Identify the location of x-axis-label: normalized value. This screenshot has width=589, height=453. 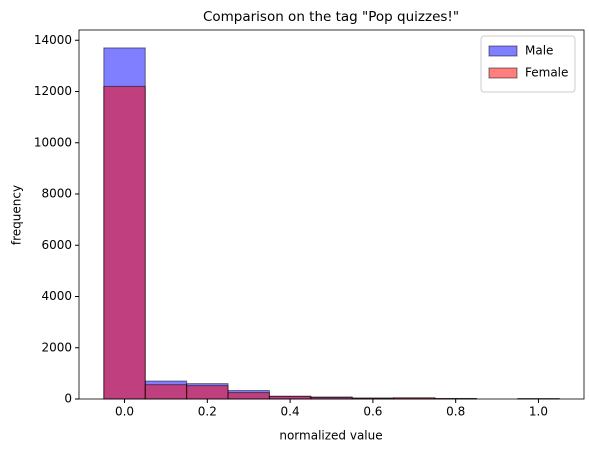
(330, 436).